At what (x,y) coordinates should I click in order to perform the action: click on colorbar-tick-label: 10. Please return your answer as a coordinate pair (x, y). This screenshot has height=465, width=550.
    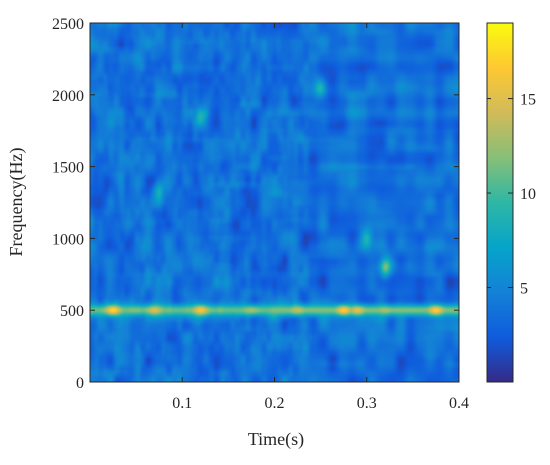
    Looking at the image, I should click on (528, 194).